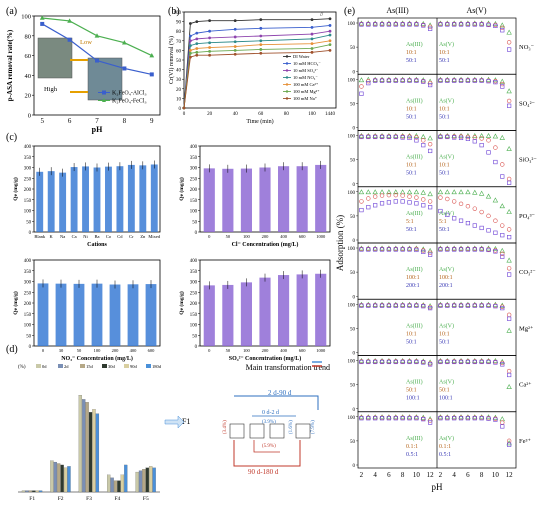 This screenshot has height=511, width=550. What do you see at coordinates (403, 475) in the screenshot?
I see `x-tick-label: 8` at bounding box center [403, 475].